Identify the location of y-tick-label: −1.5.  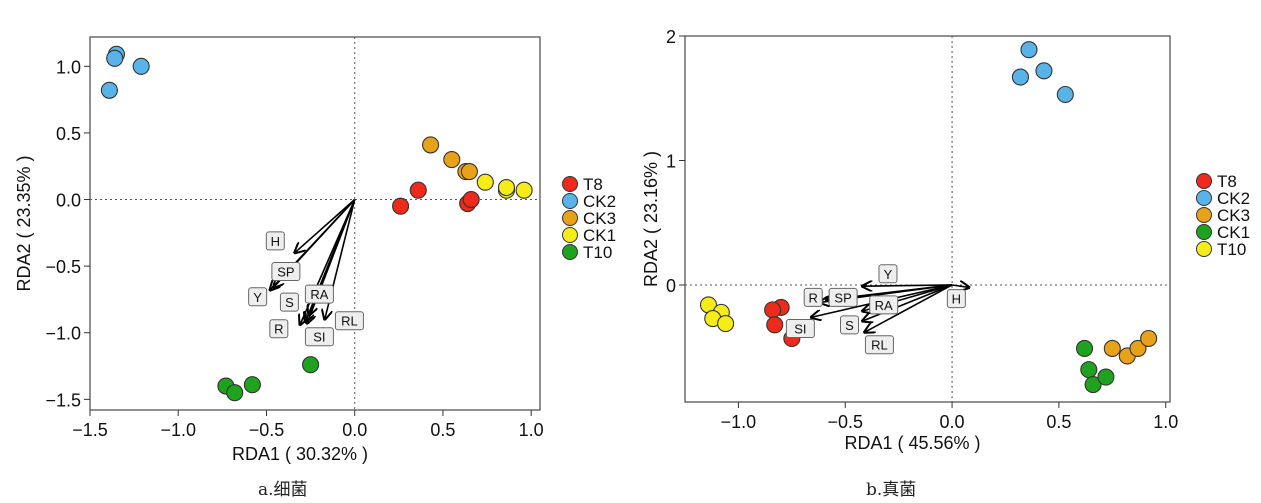
(63, 400).